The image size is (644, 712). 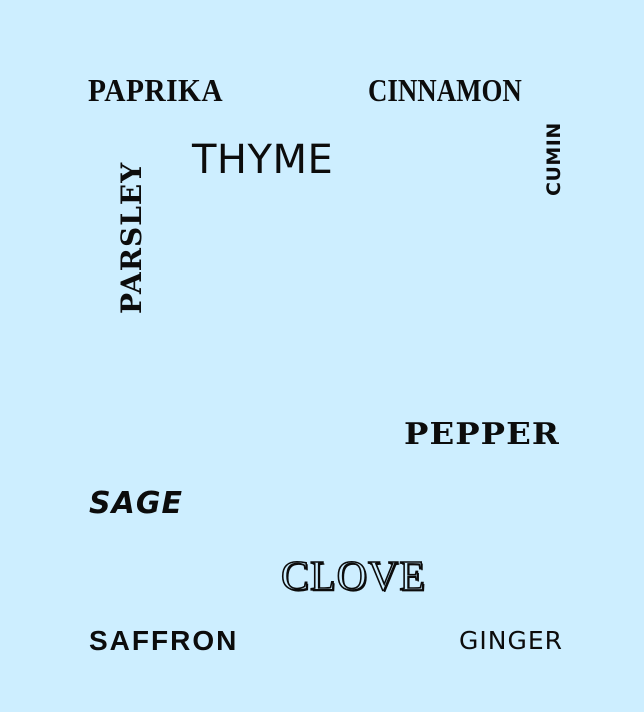 I want to click on word-ginger: GINGER, so click(x=511, y=640).